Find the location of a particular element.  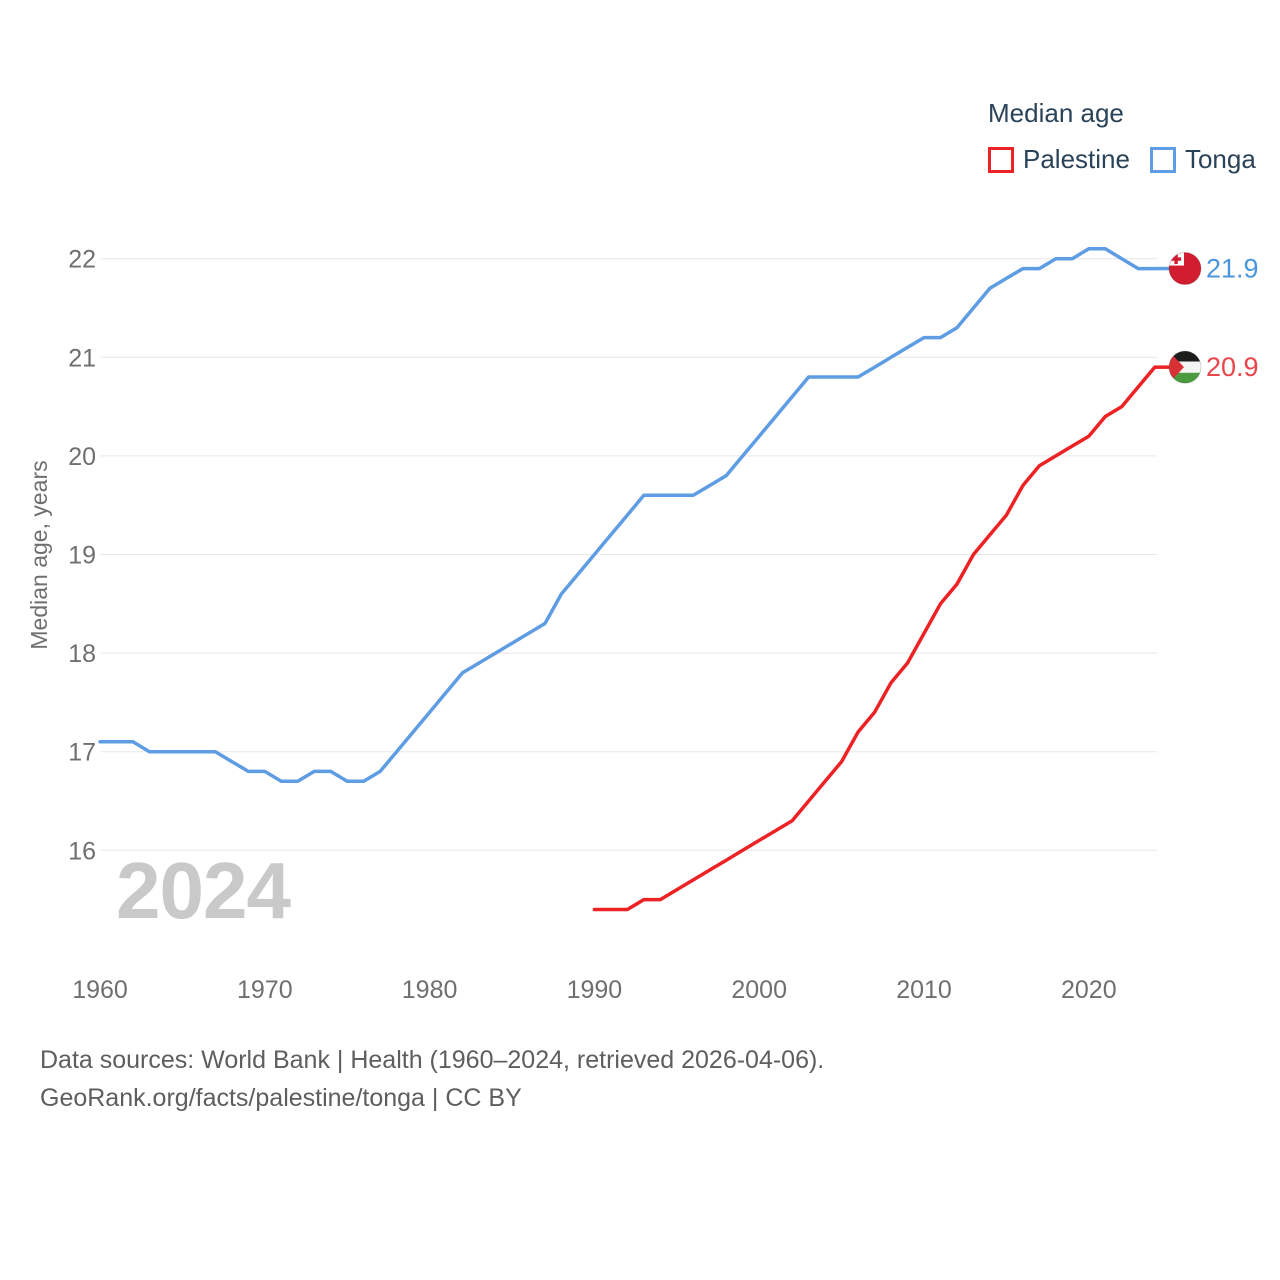

legend-item-label: Tonga is located at coordinates (1220, 159).